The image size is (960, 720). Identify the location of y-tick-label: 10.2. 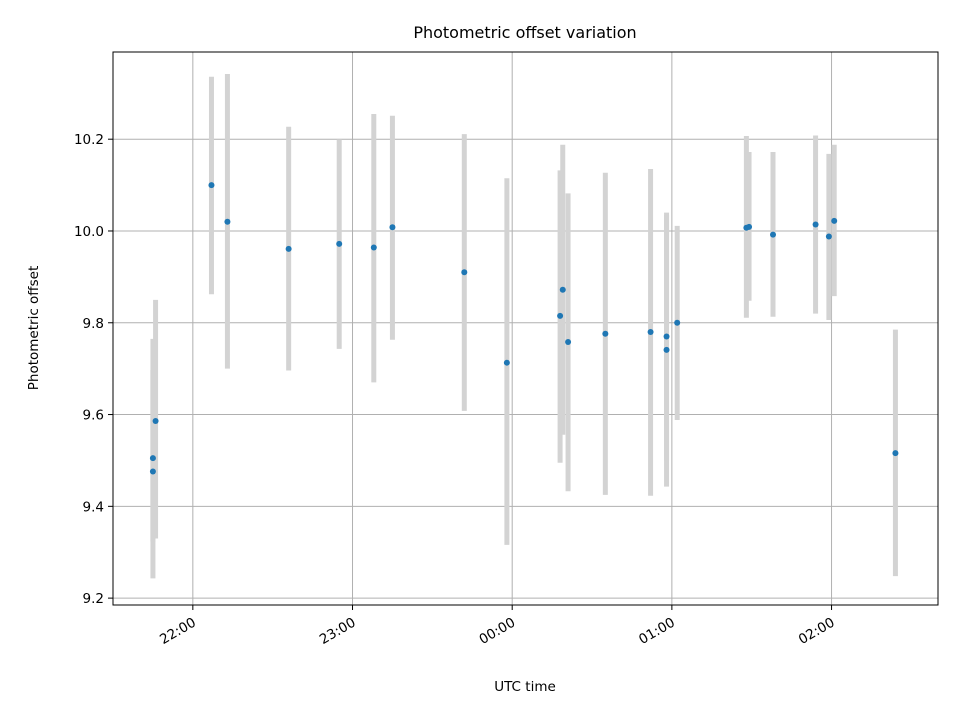
(89, 140).